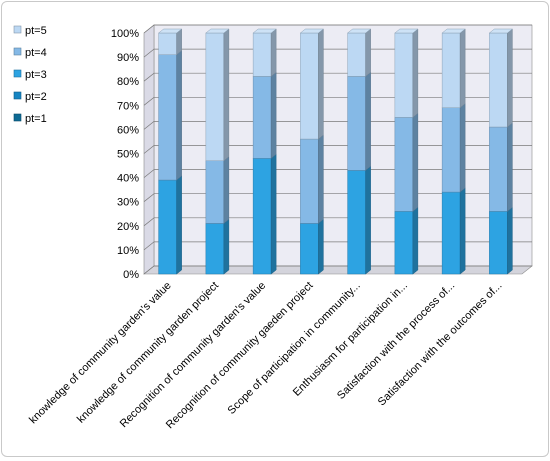 The width and height of the screenshot is (550, 461). What do you see at coordinates (36, 119) in the screenshot?
I see `legend-label: pt=1` at bounding box center [36, 119].